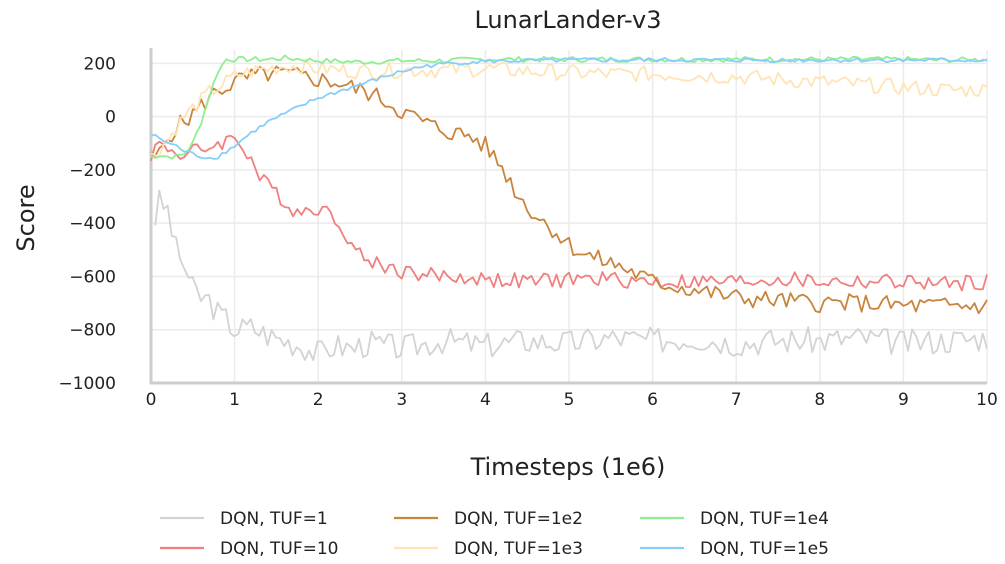 The width and height of the screenshot is (1005, 564). I want to click on y-tick-label: 0, so click(110, 118).